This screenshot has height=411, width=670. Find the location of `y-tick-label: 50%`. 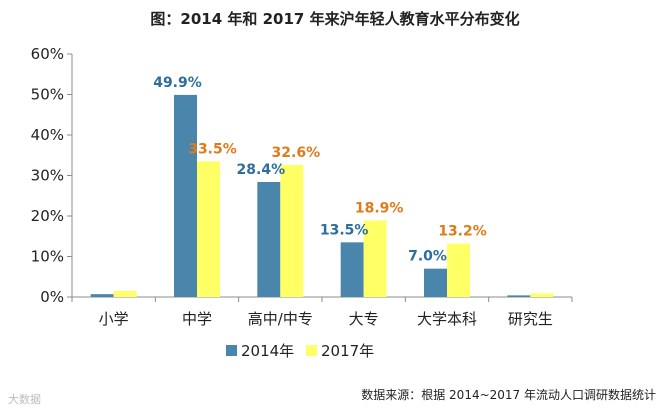

y-tick-label: 50% is located at coordinates (47, 95).